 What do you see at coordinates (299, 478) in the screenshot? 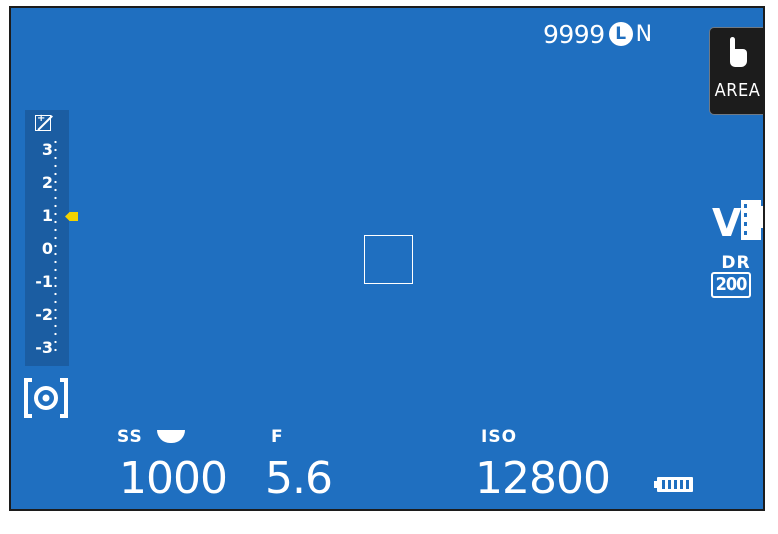
I see `aperture-value: 5.6` at bounding box center [299, 478].